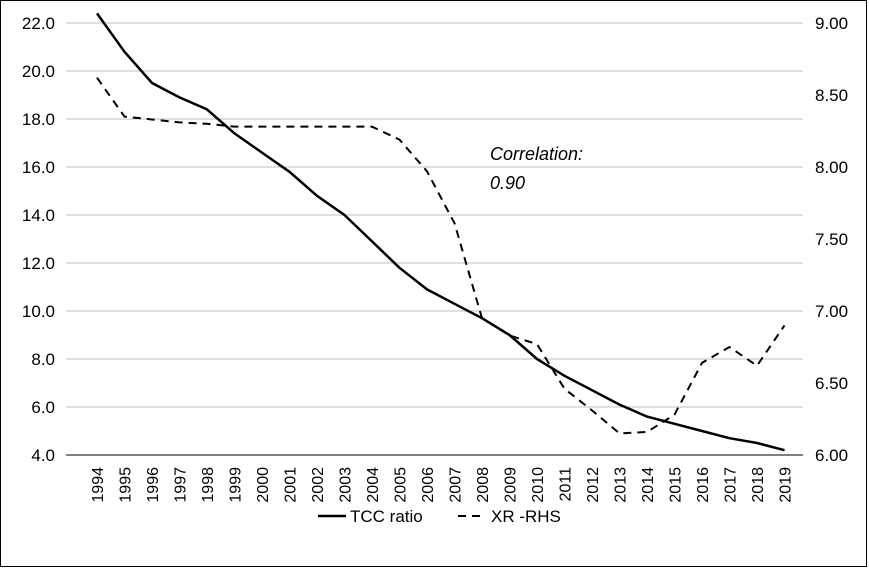 This screenshot has height=573, width=869. Describe the element at coordinates (538, 485) in the screenshot. I see `x-tick-label: 2010` at that location.